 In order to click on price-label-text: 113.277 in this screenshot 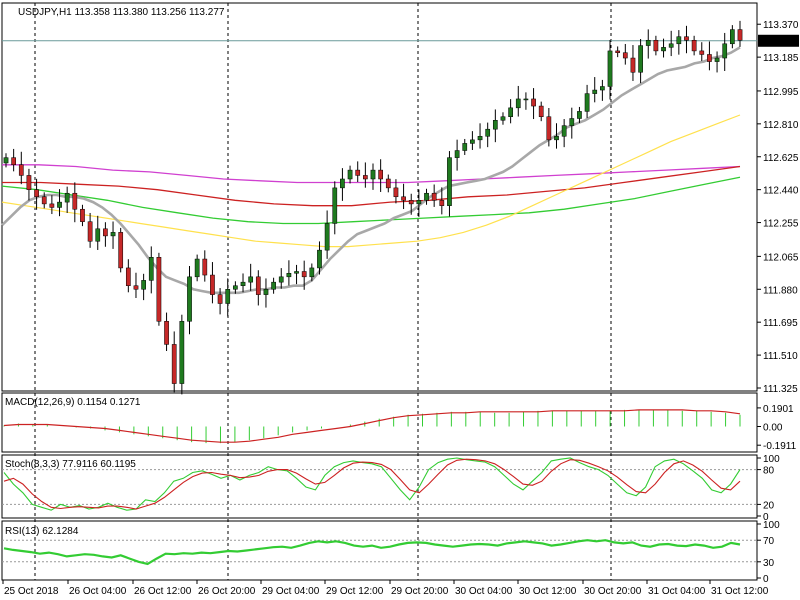, I will do `click(779, 42)`.